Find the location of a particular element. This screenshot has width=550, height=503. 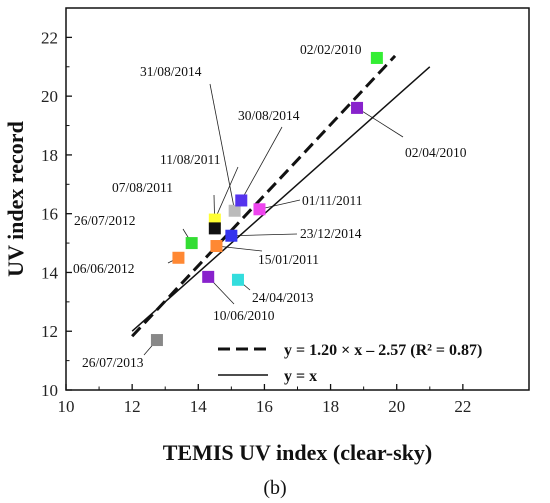

y-tick-label: 22 is located at coordinates (49, 37).